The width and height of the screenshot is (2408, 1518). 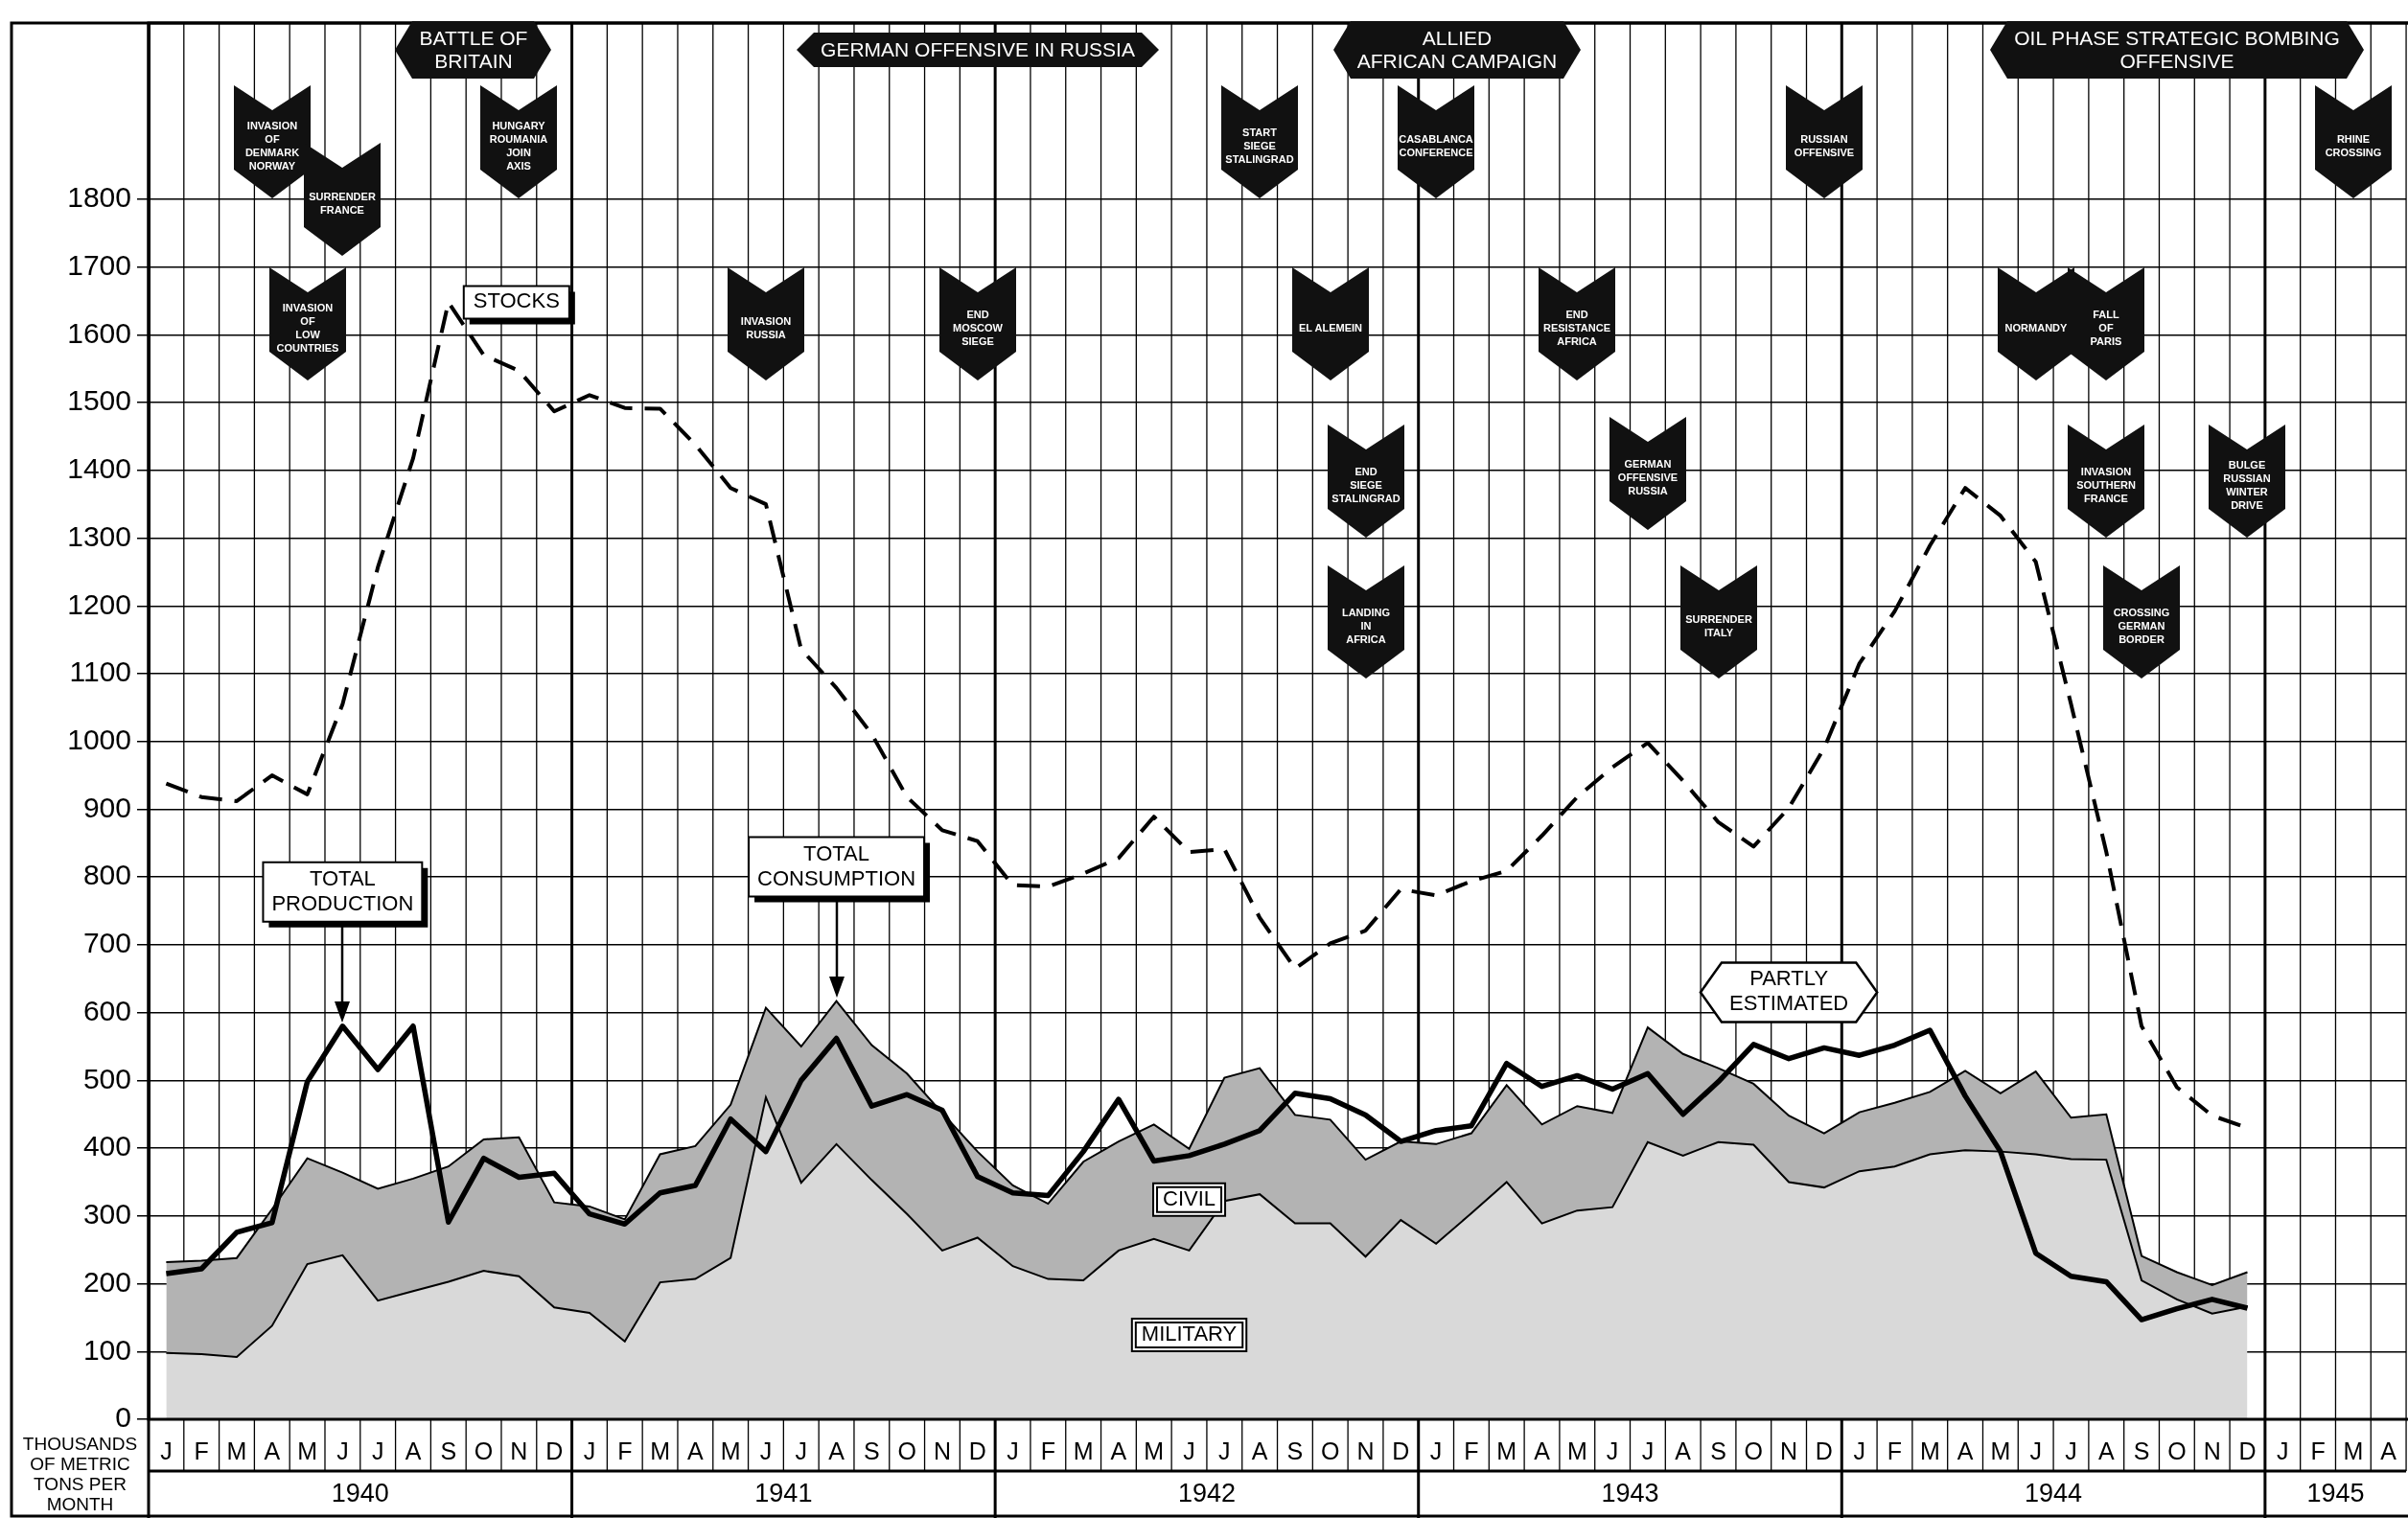 I want to click on y-tick-label: 1100, so click(x=100, y=672).